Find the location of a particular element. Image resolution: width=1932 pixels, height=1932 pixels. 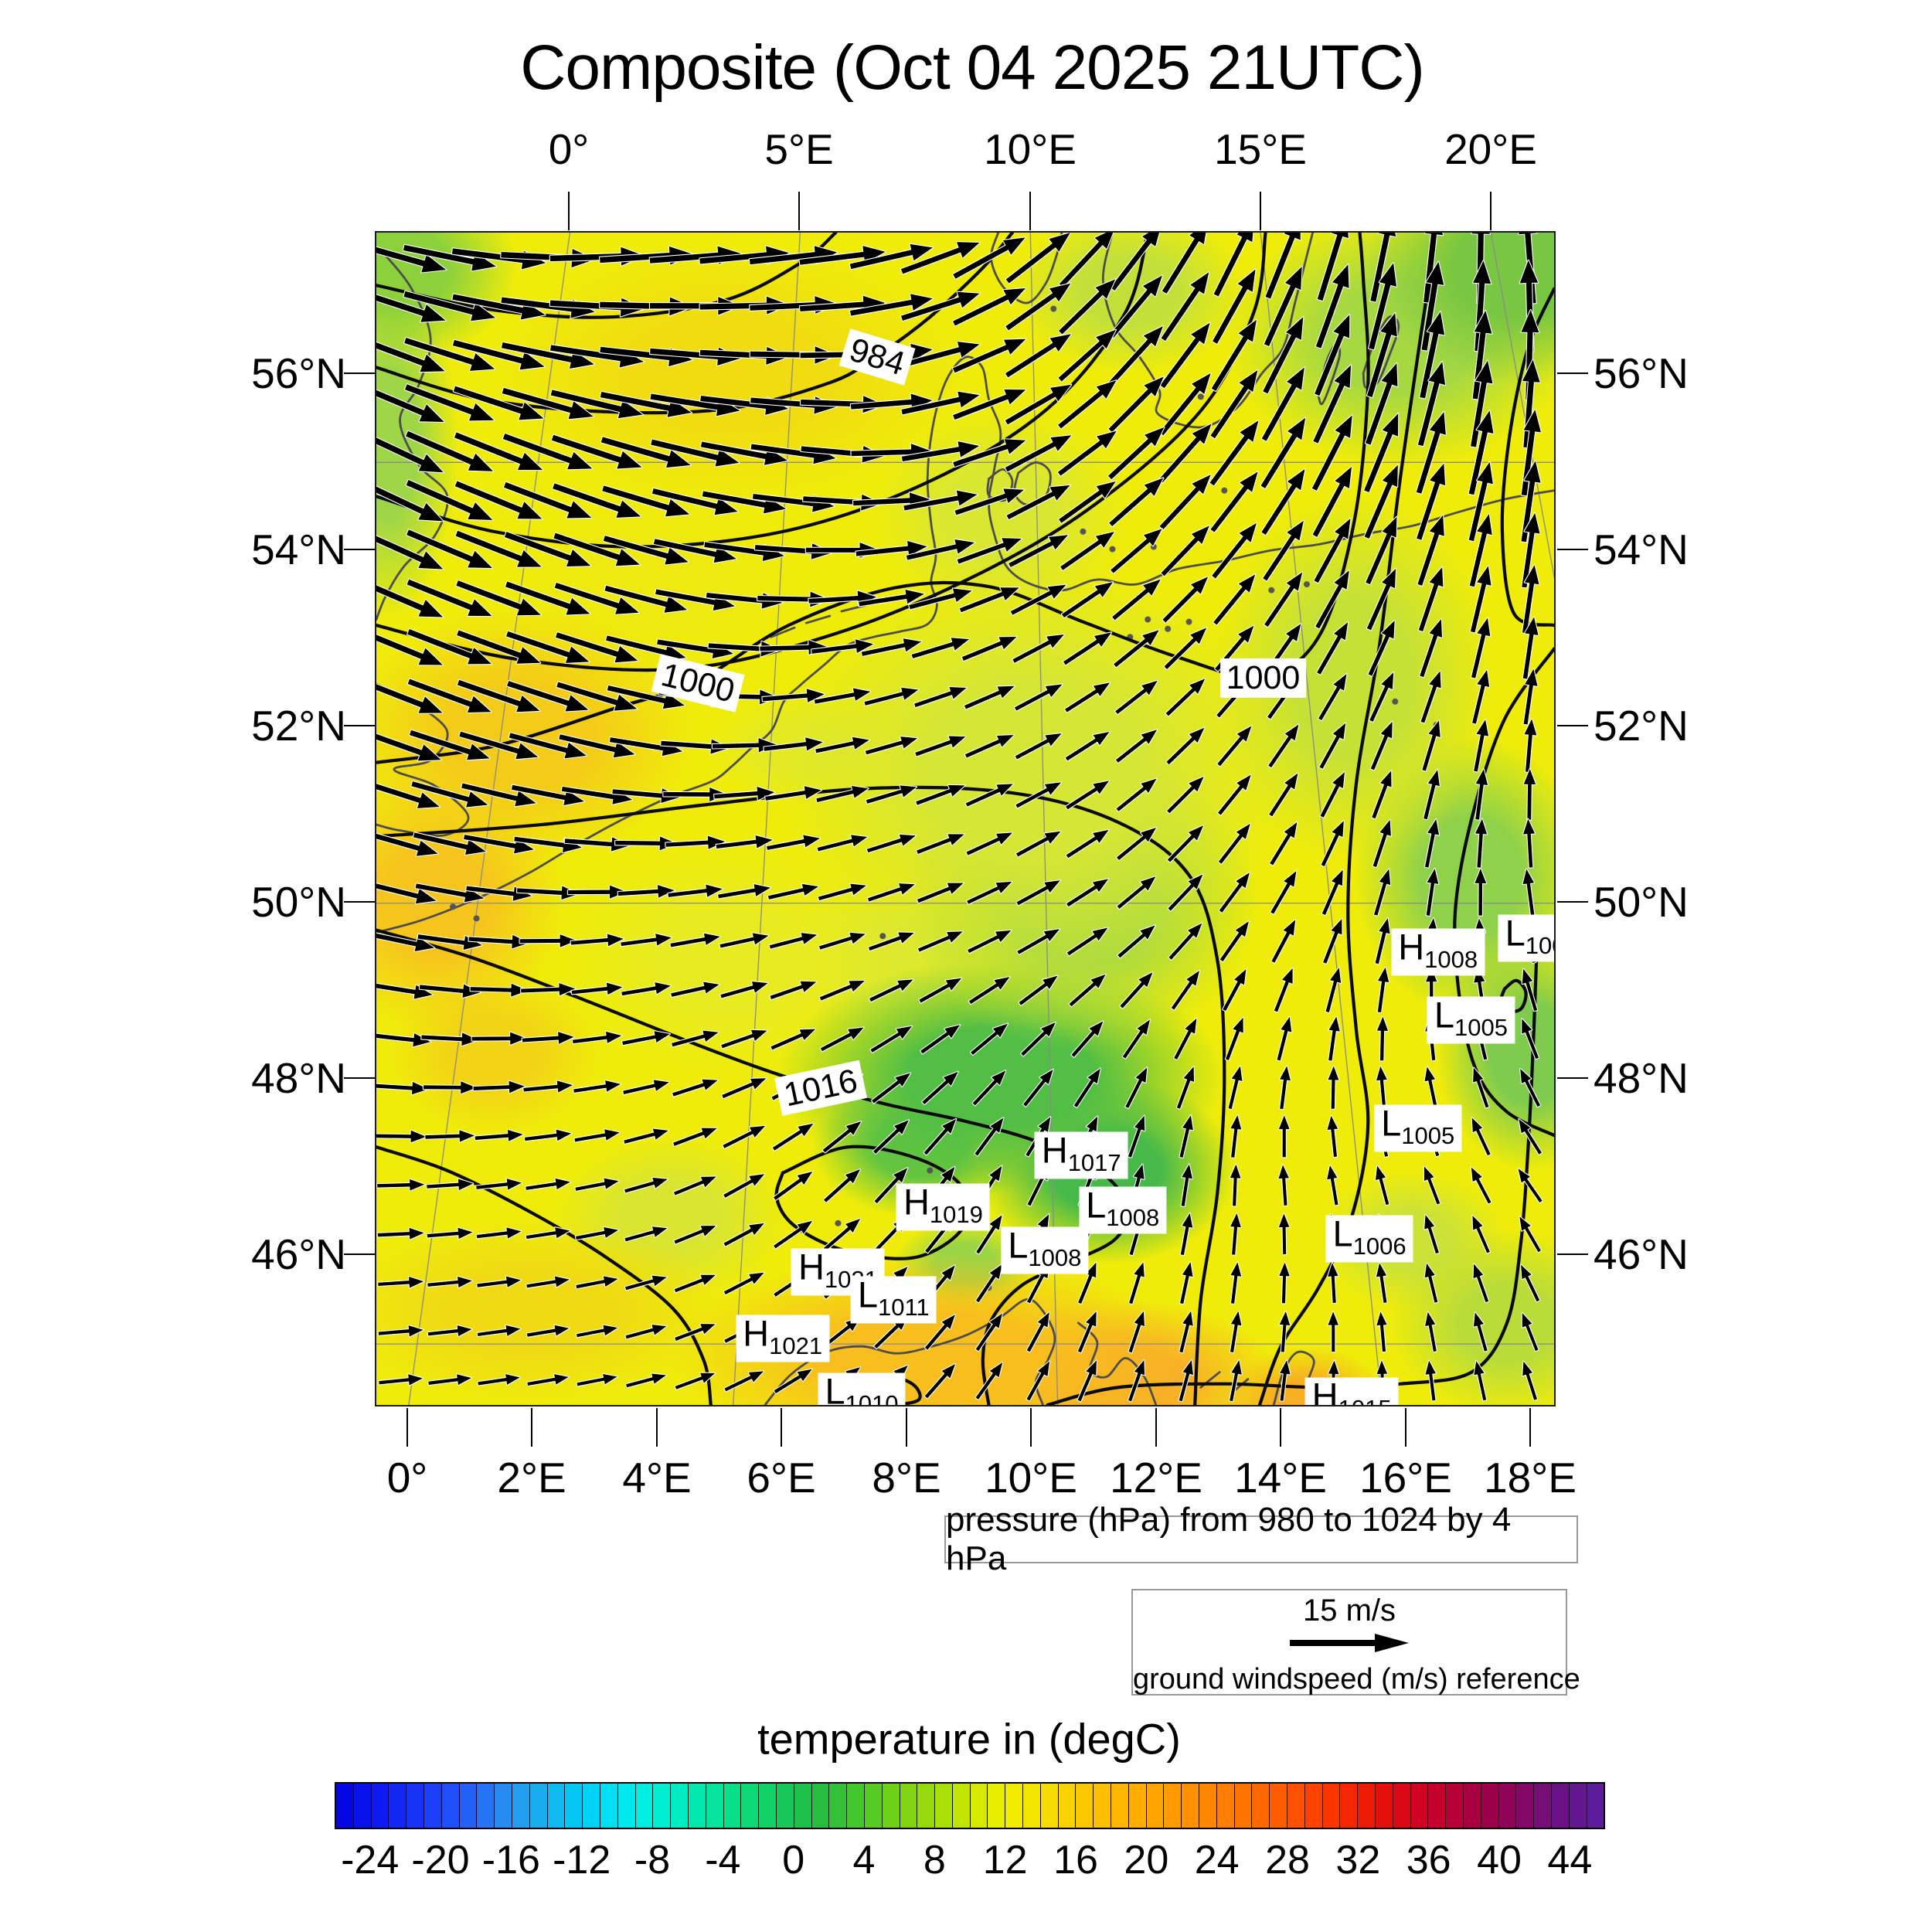

right-axis-label-2: 52°N is located at coordinates (1642, 726).